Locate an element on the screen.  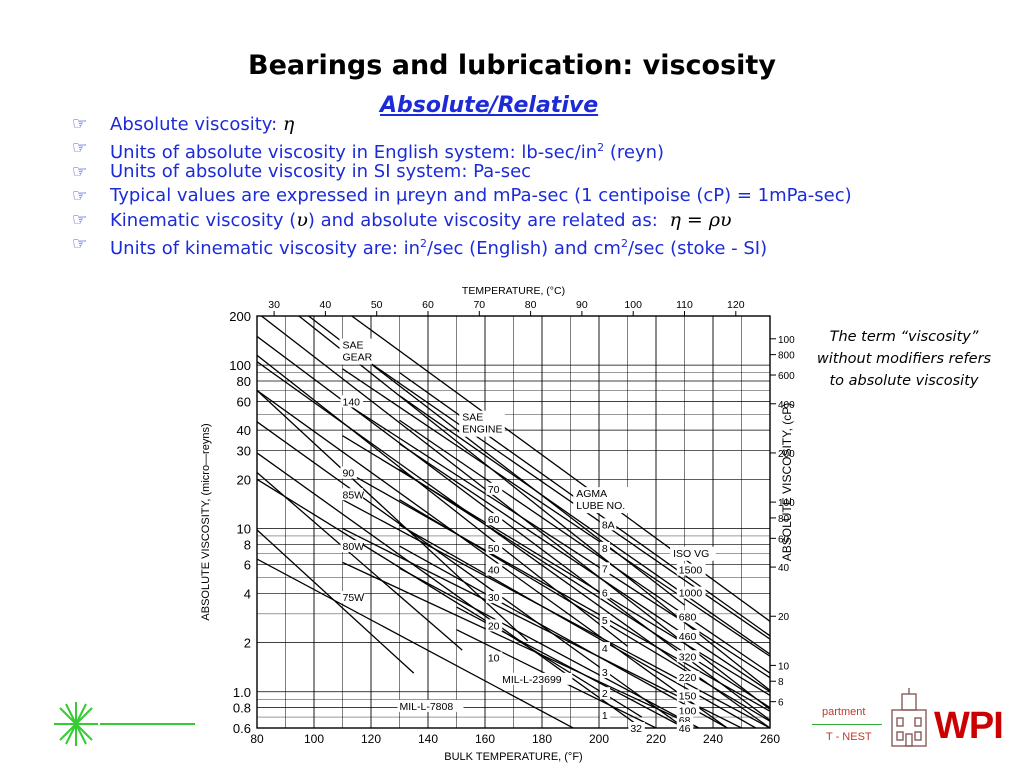
bullet-text: (reyn) is located at coordinates (634, 152).